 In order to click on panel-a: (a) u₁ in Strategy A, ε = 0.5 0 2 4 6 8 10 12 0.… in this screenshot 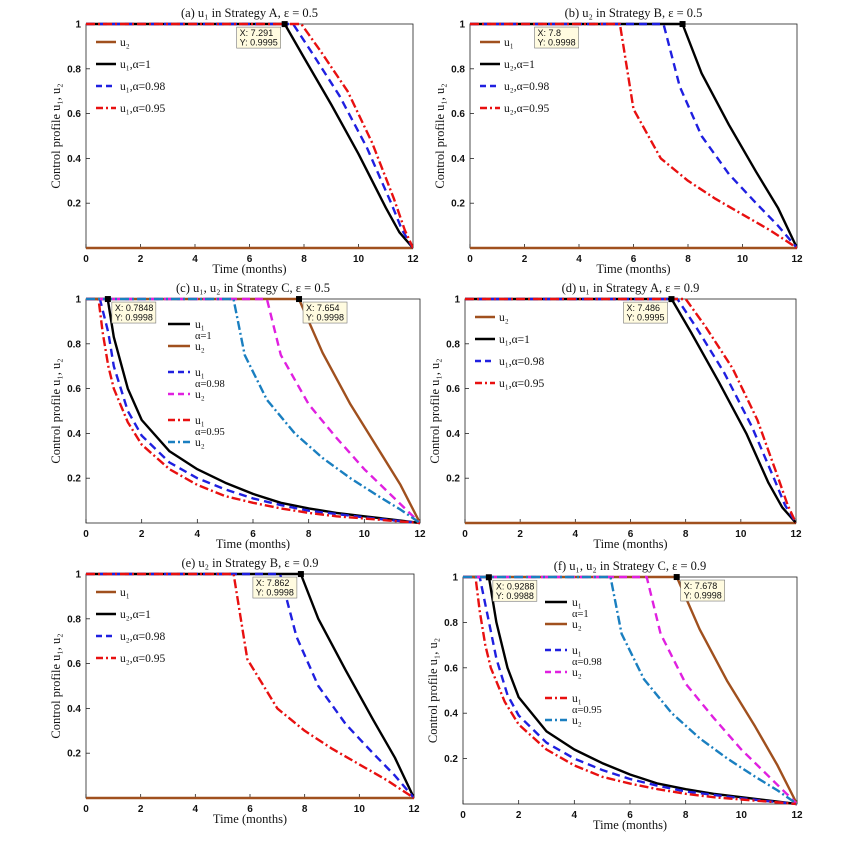, I will do `click(234, 141)`.